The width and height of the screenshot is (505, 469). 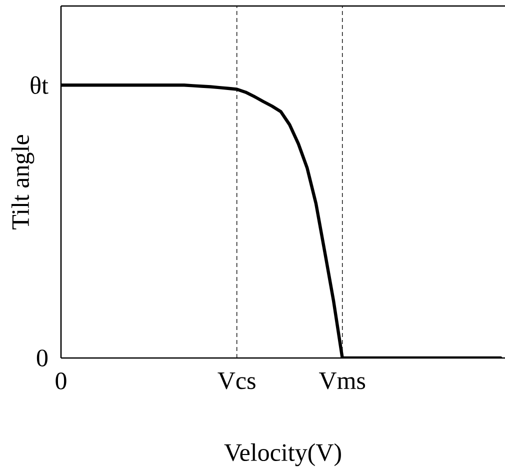 What do you see at coordinates (39, 85) in the screenshot?
I see `text: θt` at bounding box center [39, 85].